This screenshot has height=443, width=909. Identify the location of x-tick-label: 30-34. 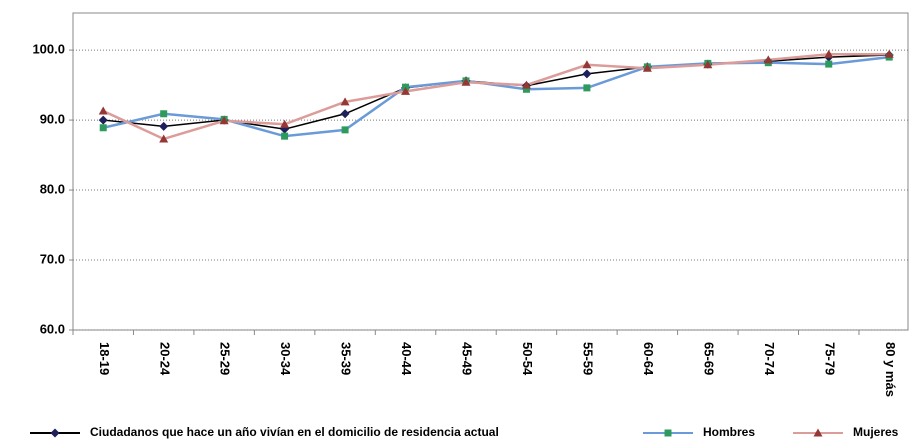
(285, 359).